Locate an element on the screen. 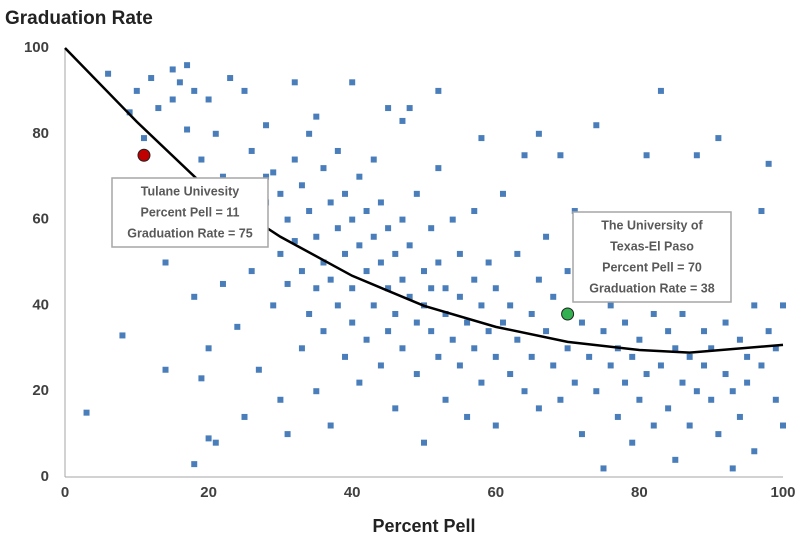 This screenshot has height=540, width=799. annotation-text: Graduation Rate = 75 is located at coordinates (189, 233).